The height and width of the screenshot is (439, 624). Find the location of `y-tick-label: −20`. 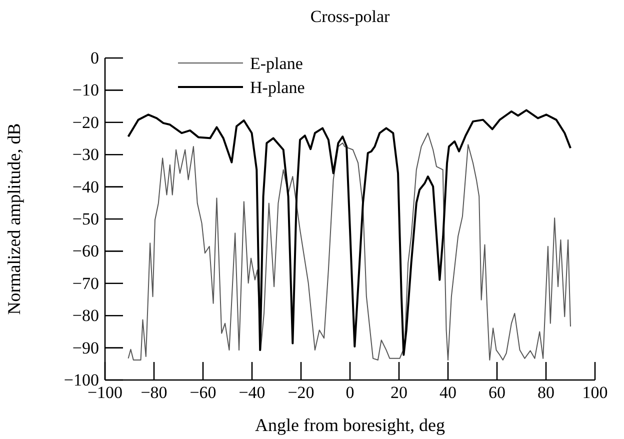

y-tick-label: −20 is located at coordinates (85, 122).